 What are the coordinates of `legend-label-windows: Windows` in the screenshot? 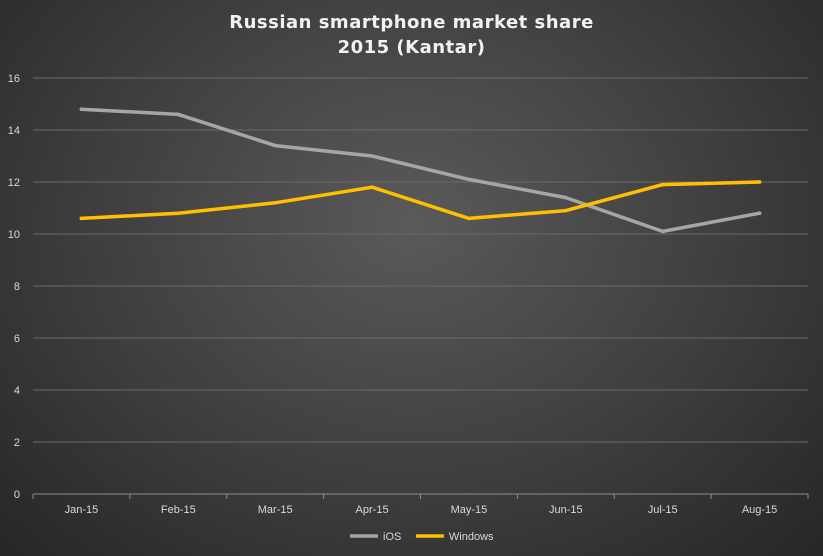 It's located at (471, 537).